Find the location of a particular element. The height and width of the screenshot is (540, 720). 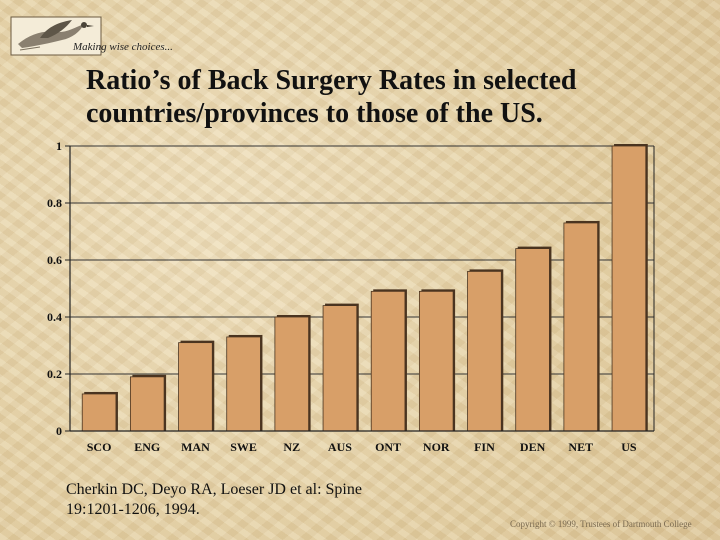

y-tick-label: 1 is located at coordinates (59, 146).